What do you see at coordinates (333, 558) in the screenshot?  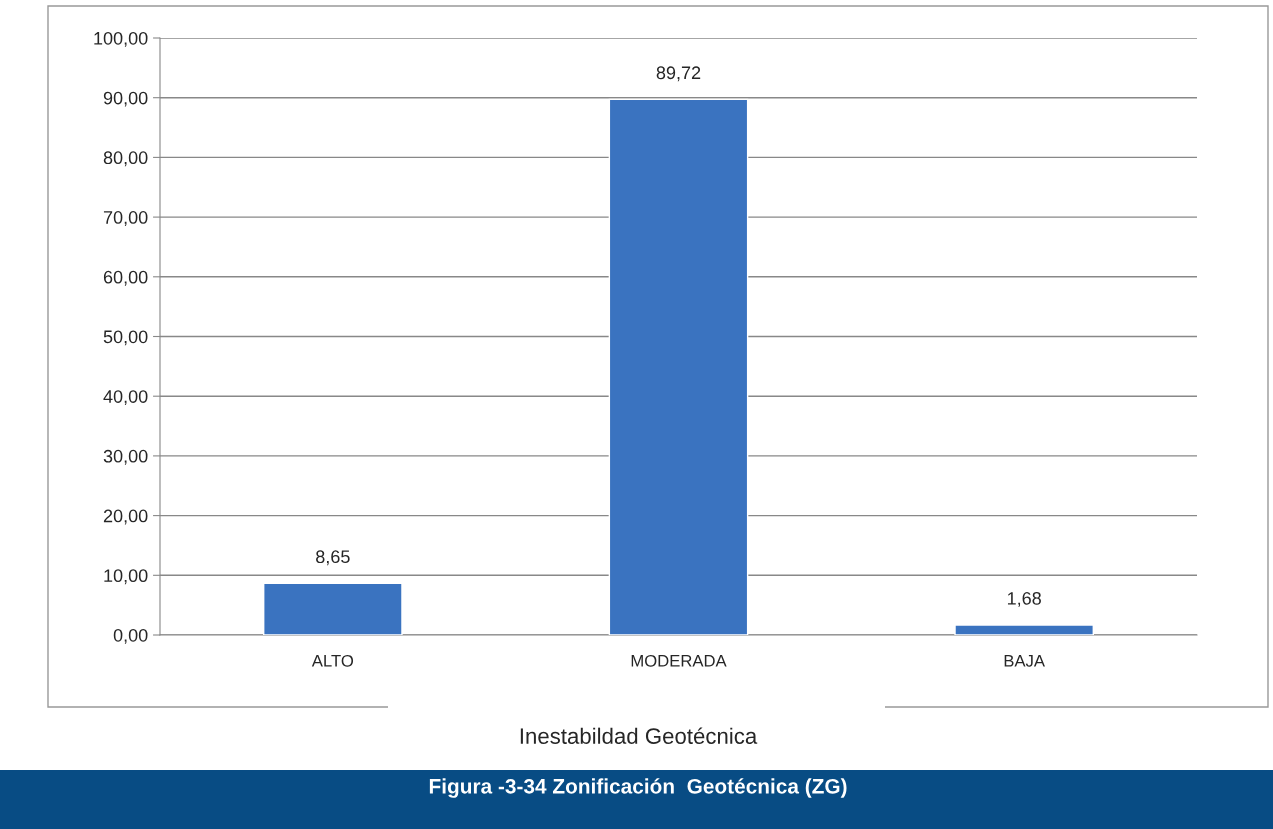 I see `data-label: 8,65` at bounding box center [333, 558].